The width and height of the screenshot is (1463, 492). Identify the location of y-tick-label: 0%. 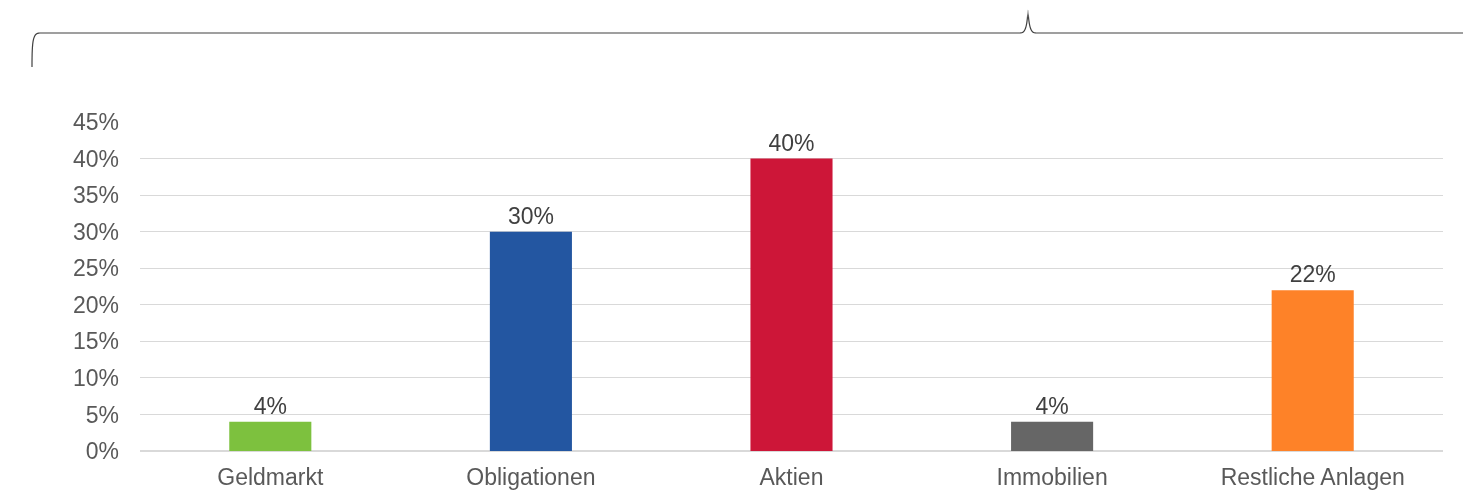
(102, 451).